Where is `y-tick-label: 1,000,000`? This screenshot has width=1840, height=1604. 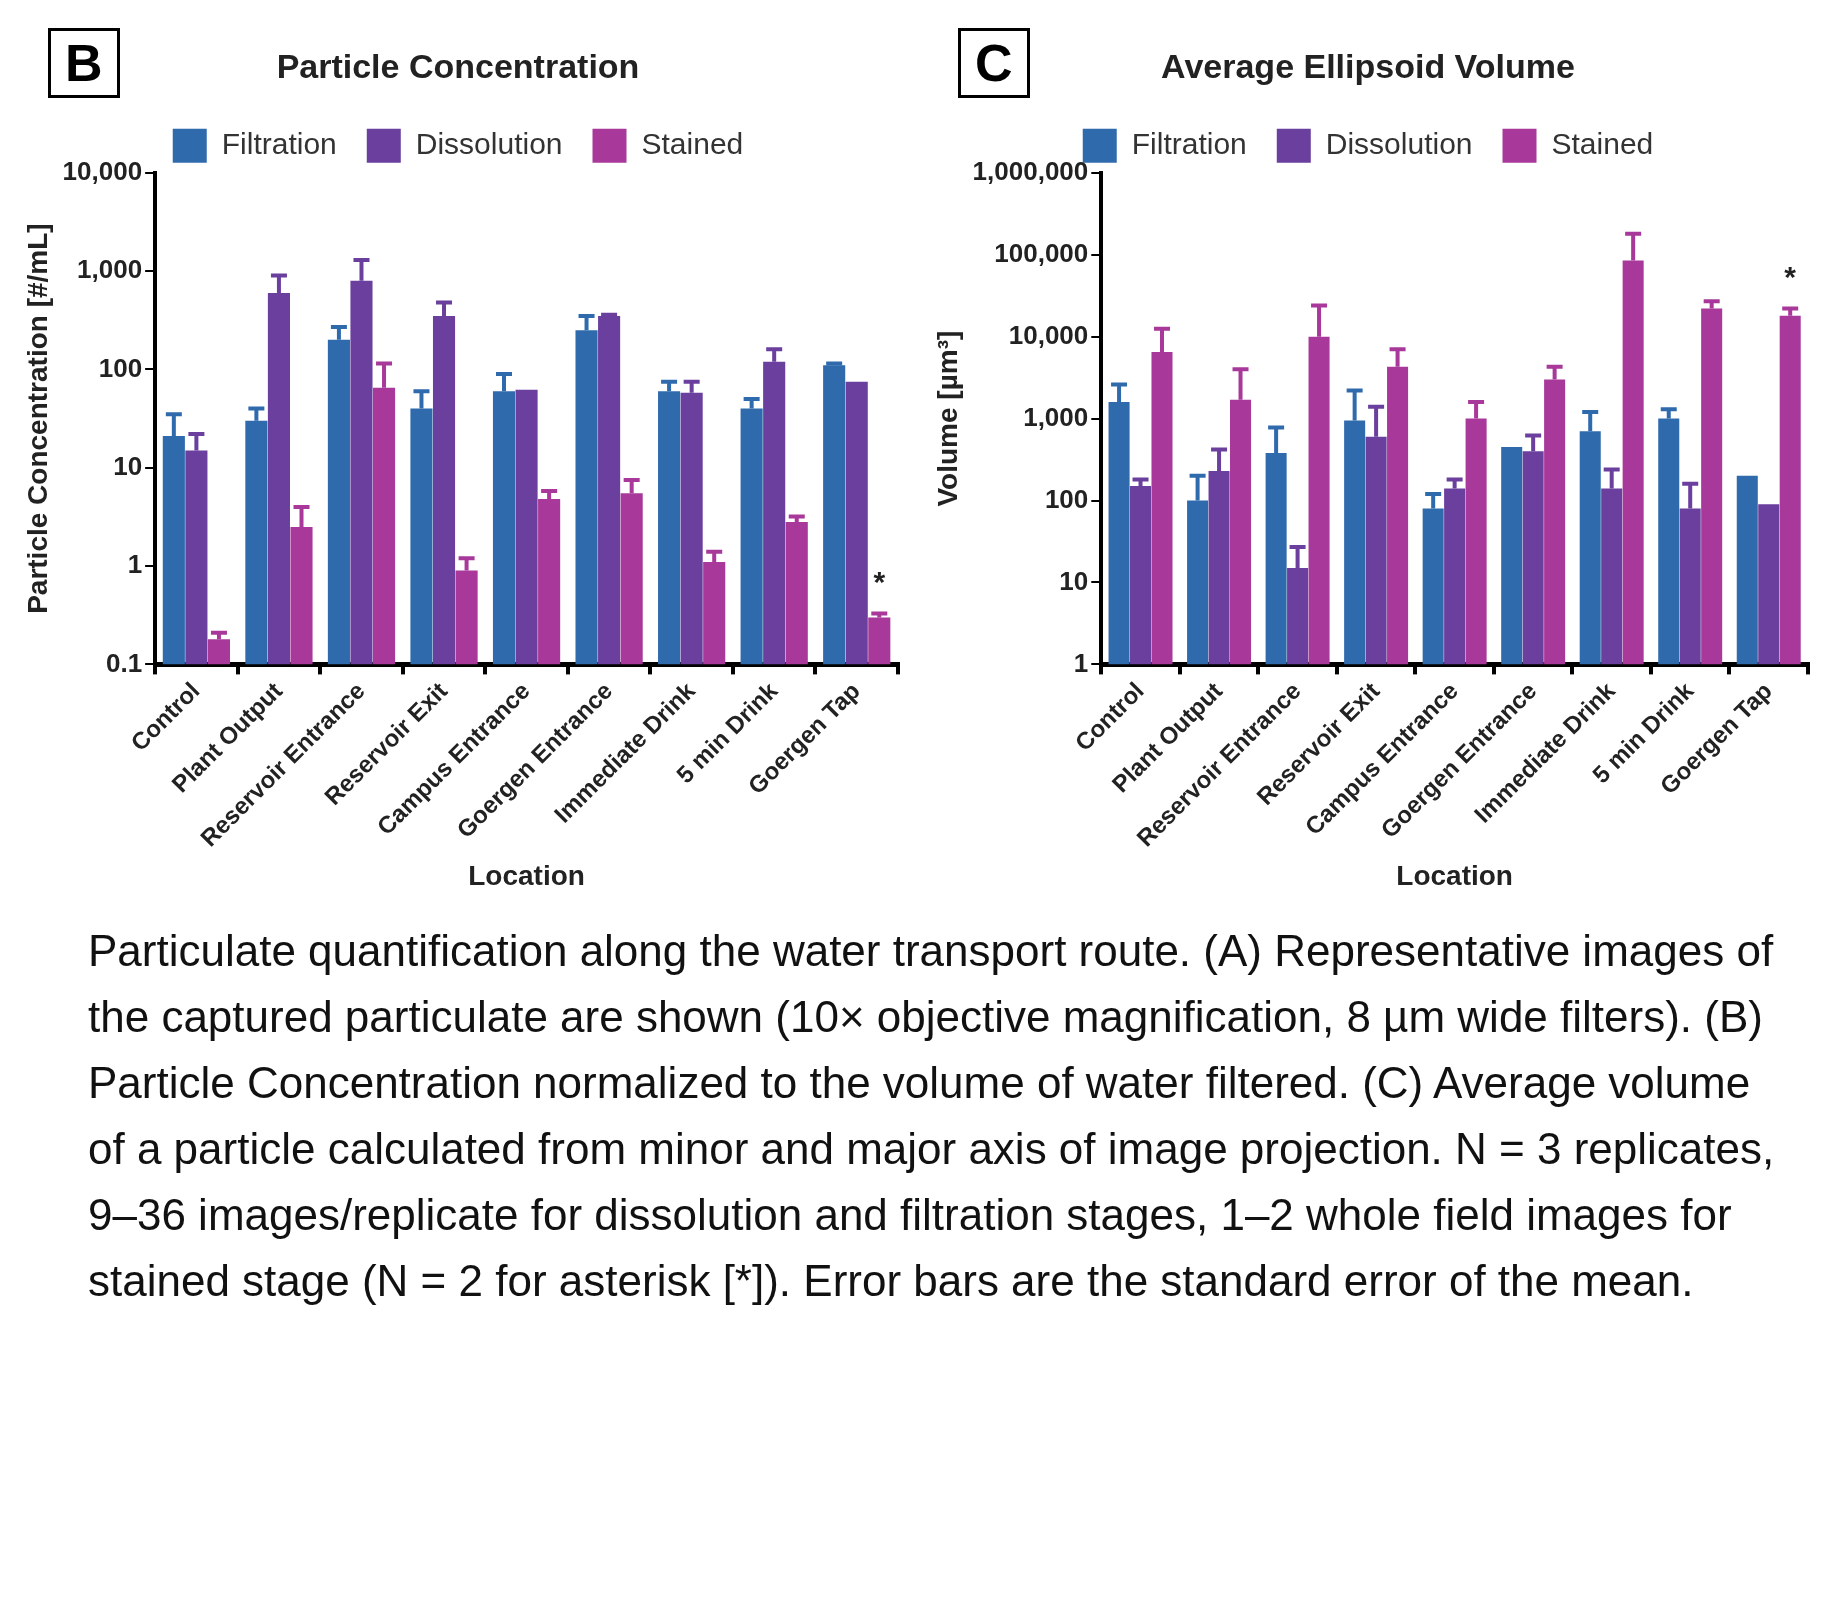 y-tick-label: 1,000,000 is located at coordinates (1030, 170).